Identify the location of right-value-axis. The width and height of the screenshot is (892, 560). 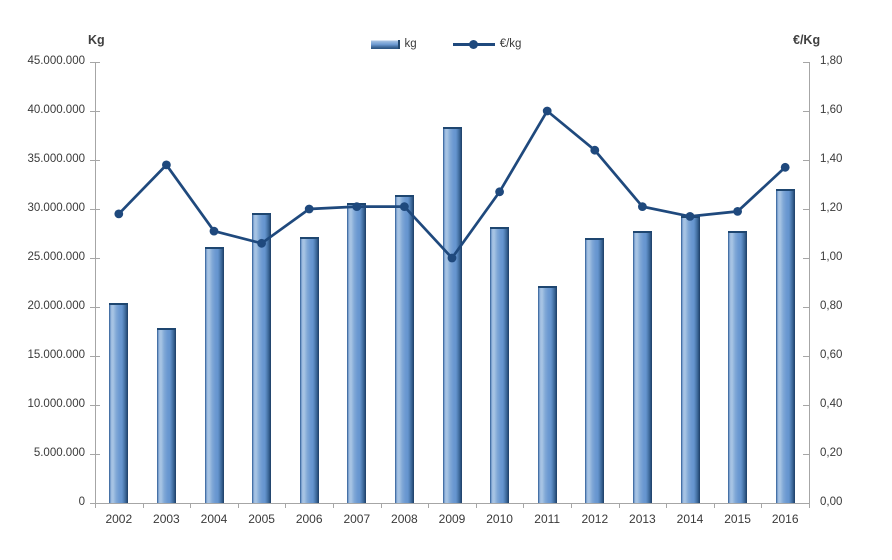
(809, 282).